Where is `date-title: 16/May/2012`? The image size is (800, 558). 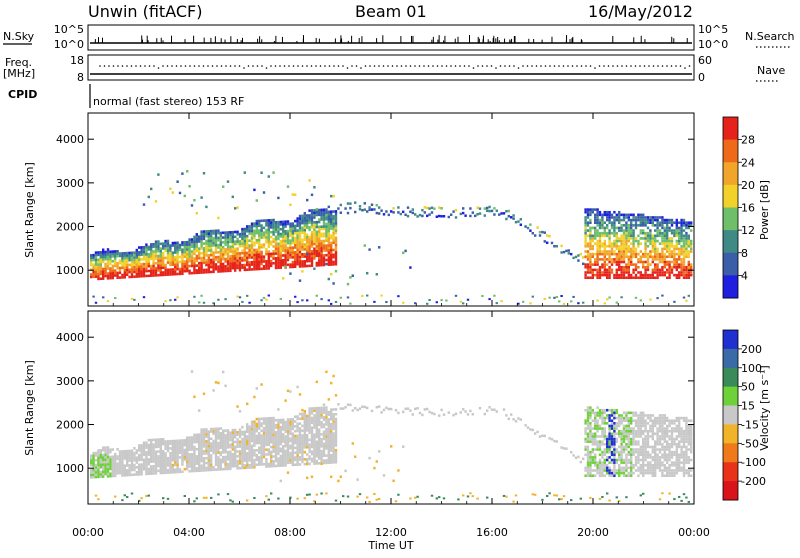 date-title: 16/May/2012 is located at coordinates (640, 11).